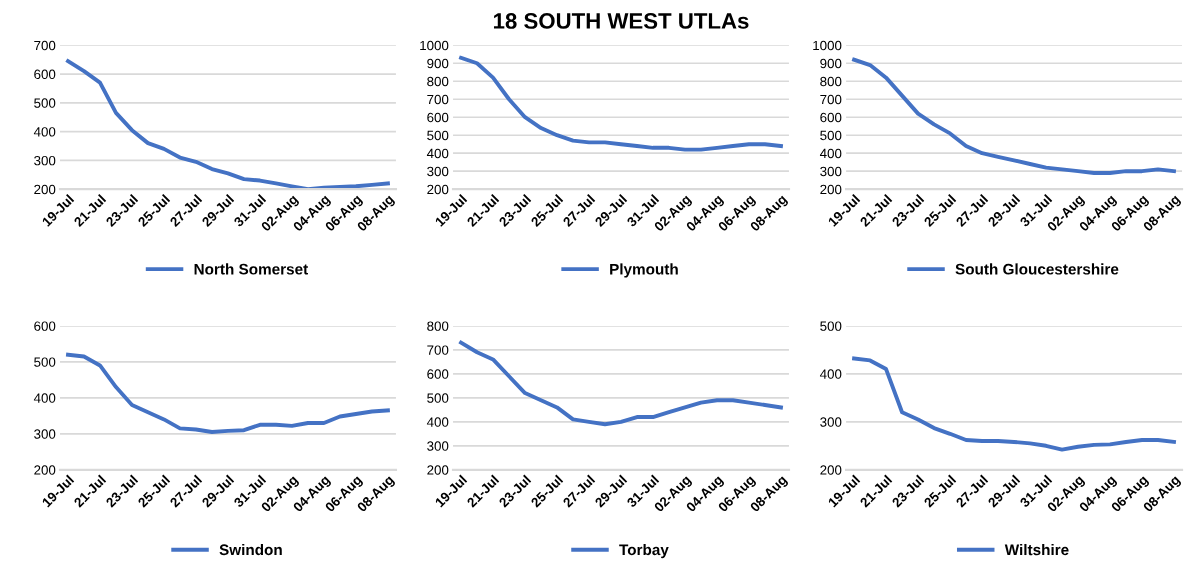 This screenshot has width=1200, height=566. I want to click on chart-title: 18 SOUTH WEST UTLAs, so click(621, 21).